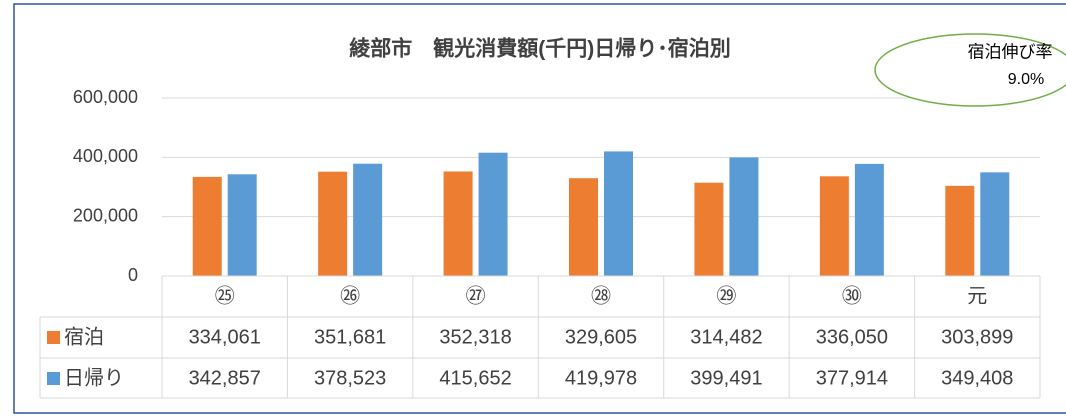 This screenshot has width=1066, height=417. I want to click on legend-label: 日帰り, so click(94, 377).